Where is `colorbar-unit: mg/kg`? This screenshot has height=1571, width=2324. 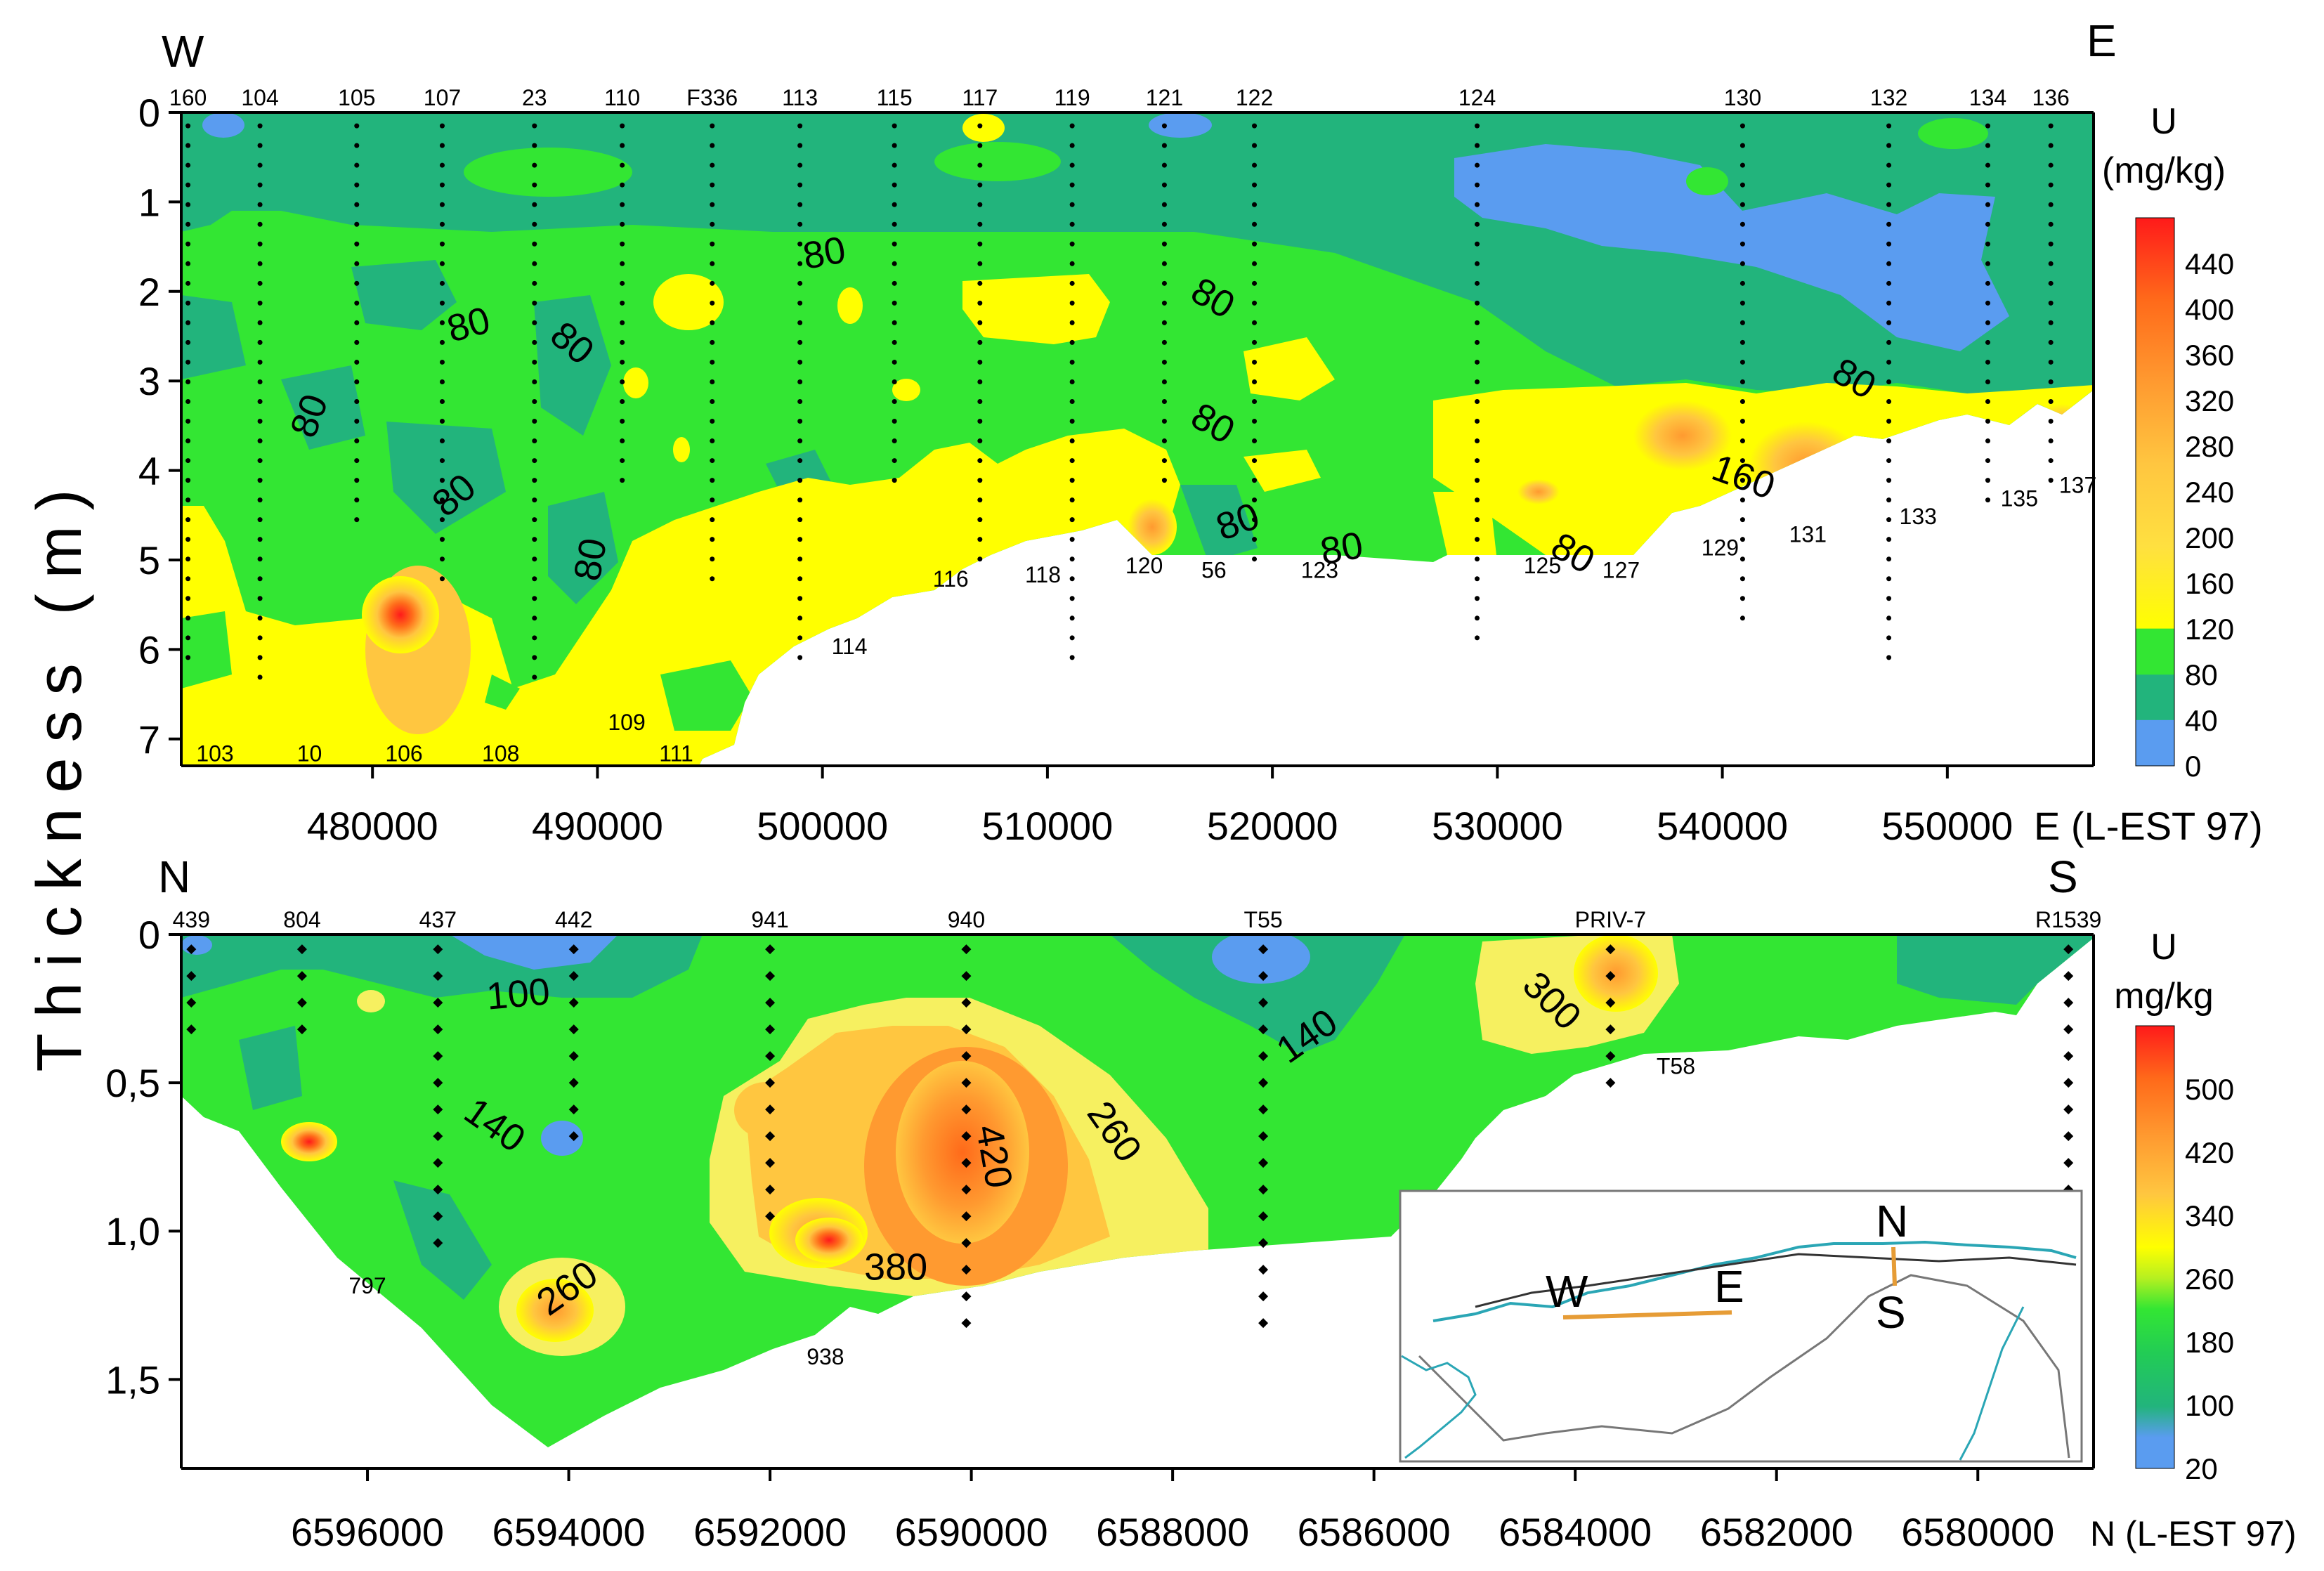
colorbar-unit: mg/kg is located at coordinates (2164, 996).